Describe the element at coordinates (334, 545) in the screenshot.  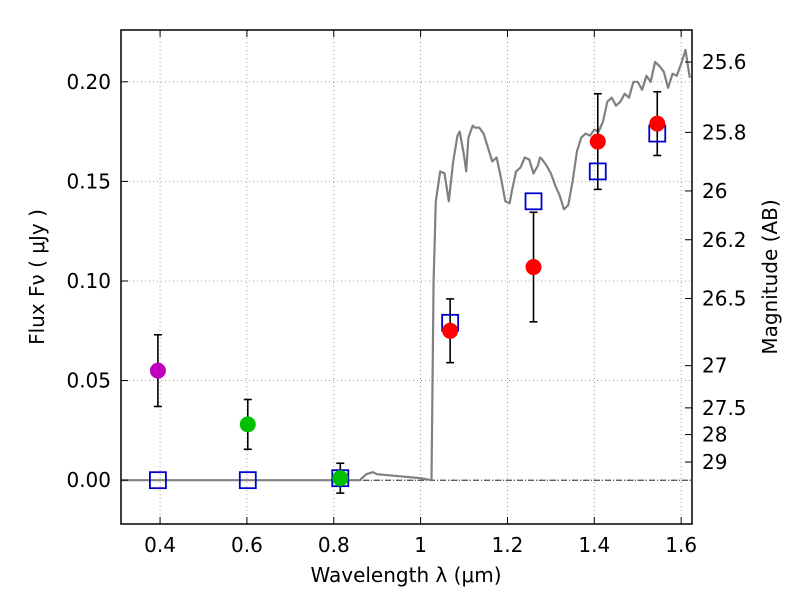
I see `x-tick-label: 0.8` at that location.